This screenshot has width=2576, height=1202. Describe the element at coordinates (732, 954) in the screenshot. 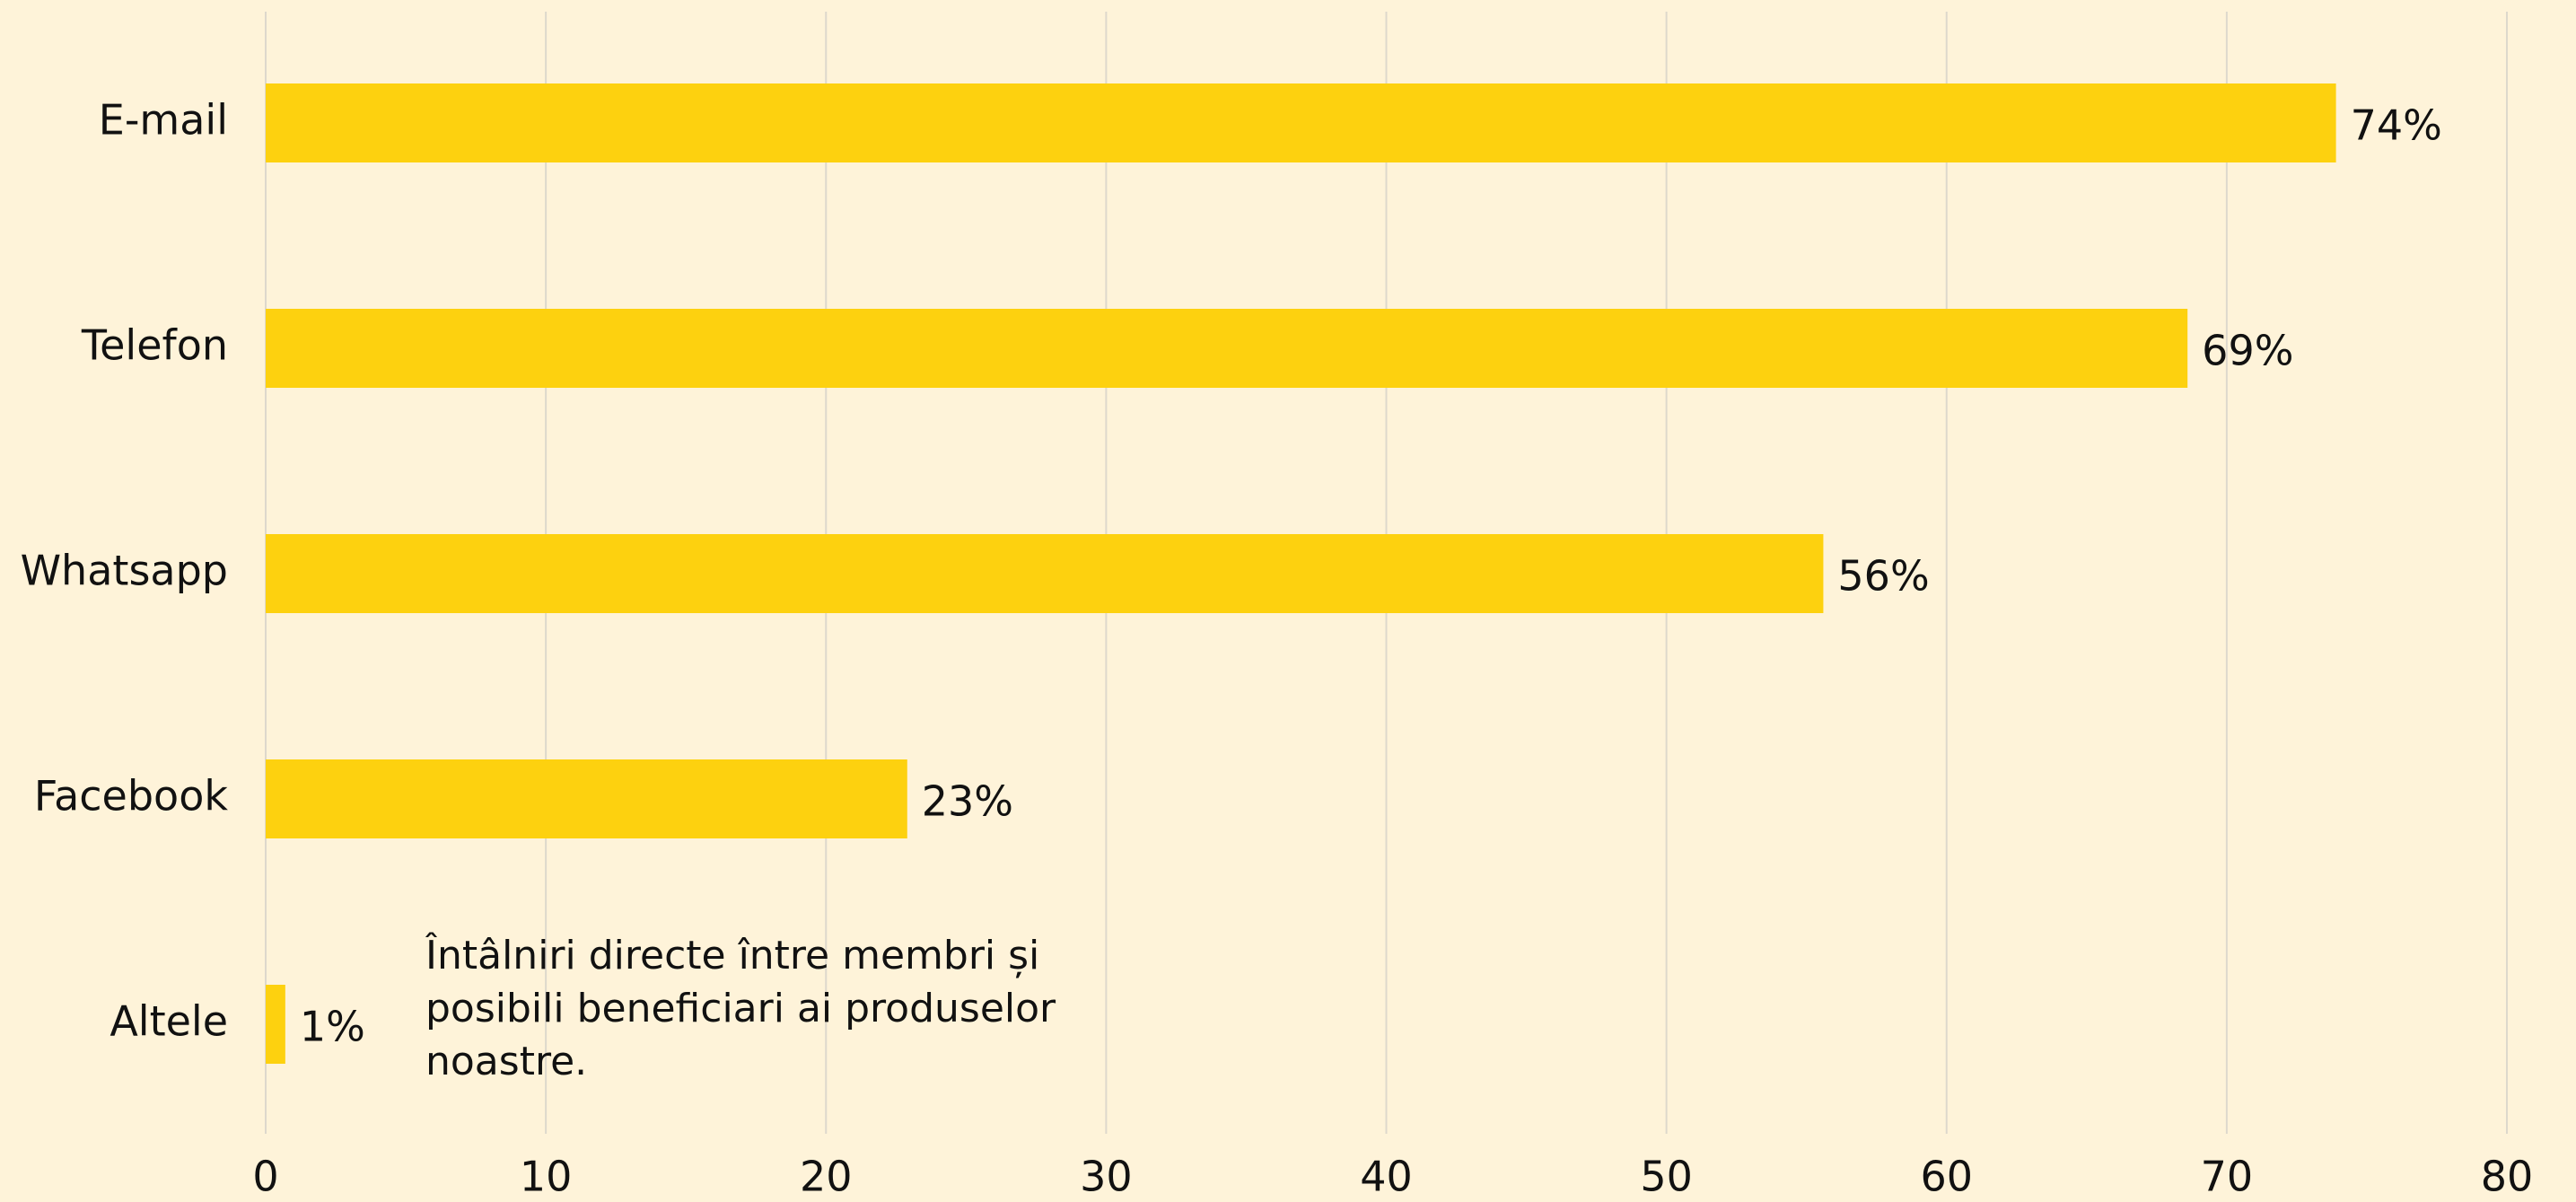

I see `annotation: Întâlniri directe între membri și` at that location.